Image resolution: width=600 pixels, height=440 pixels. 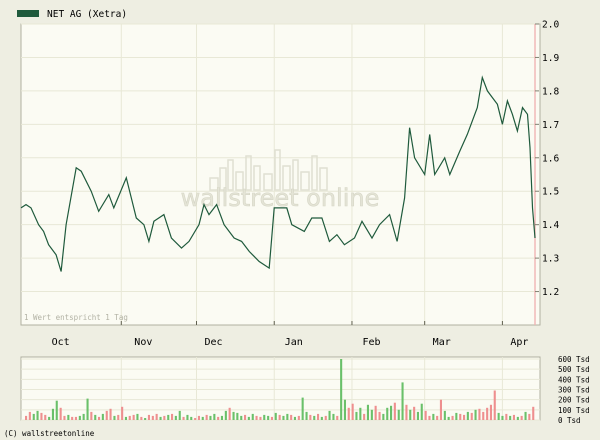 What do you see at coordinates (550, 25) in the screenshot?
I see `price-y-tick-label: 2.0` at bounding box center [550, 25].